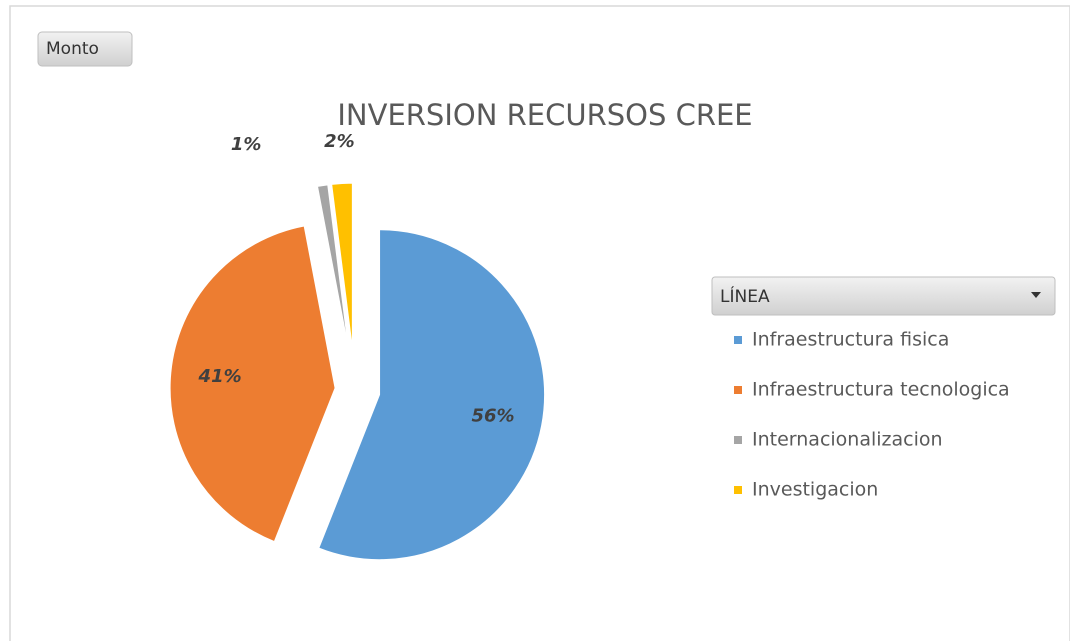 The width and height of the screenshot is (1070, 641). I want to click on legend-label: Infraestructura fisica, so click(850, 340).